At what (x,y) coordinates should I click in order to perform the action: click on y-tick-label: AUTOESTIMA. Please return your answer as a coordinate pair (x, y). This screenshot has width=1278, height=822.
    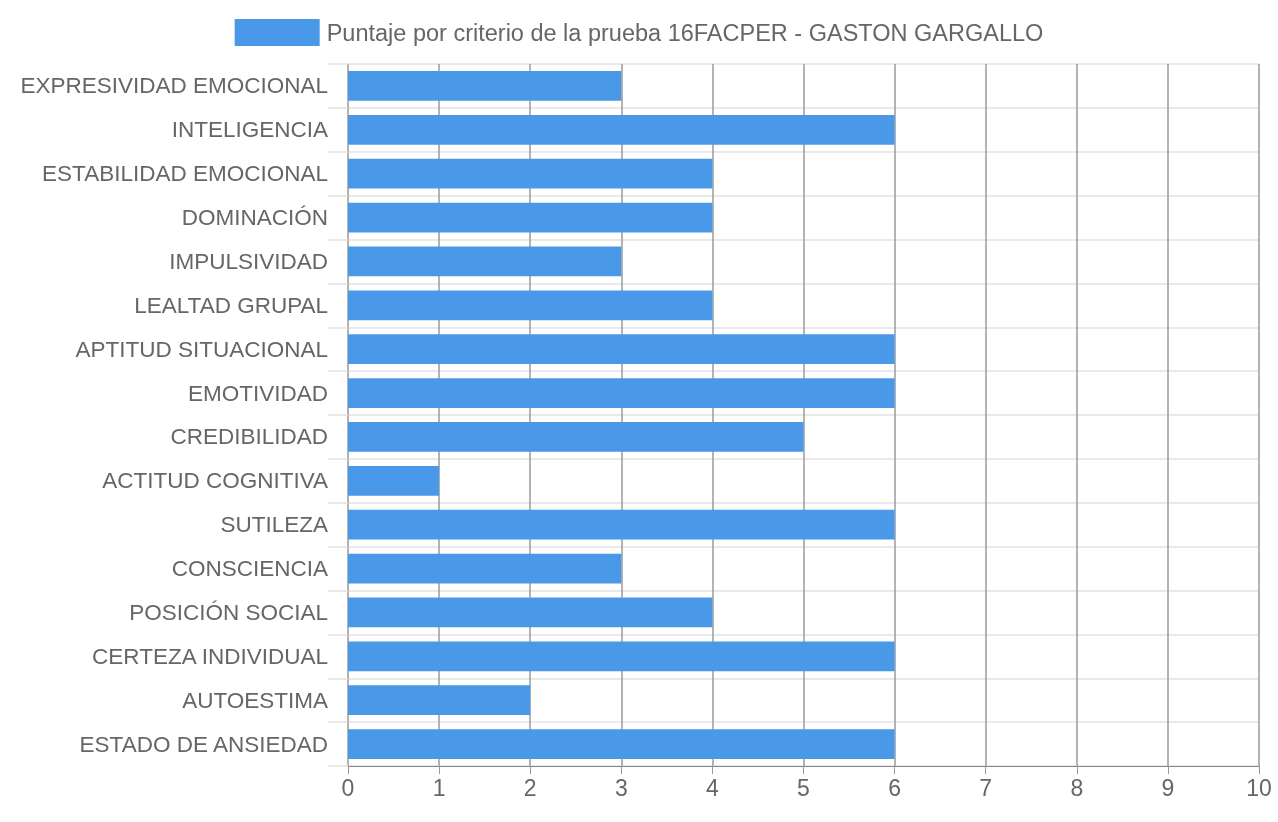
    Looking at the image, I should click on (255, 700).